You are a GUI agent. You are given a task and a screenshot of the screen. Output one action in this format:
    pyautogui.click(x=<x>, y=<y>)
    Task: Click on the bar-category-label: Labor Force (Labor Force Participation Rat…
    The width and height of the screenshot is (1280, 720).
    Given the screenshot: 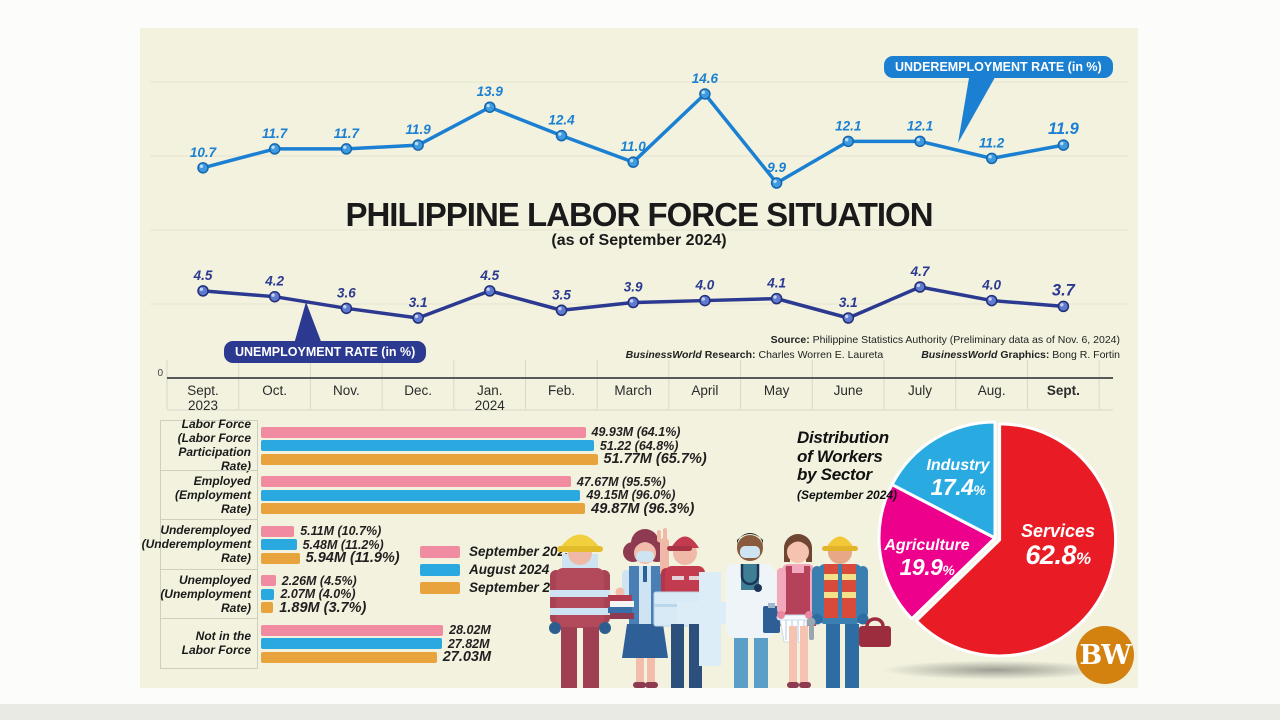 What is the action you would take?
    pyautogui.click(x=209, y=445)
    